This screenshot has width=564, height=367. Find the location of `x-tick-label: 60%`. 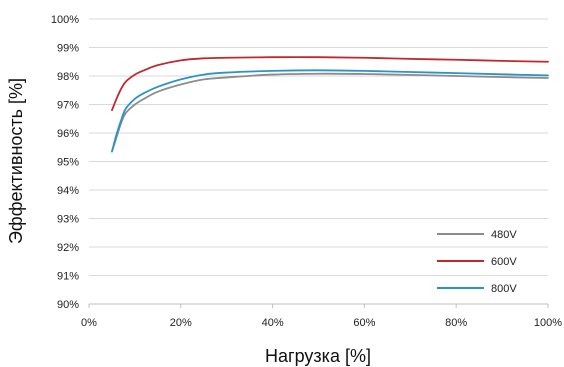

x-tick-label: 60% is located at coordinates (364, 323).